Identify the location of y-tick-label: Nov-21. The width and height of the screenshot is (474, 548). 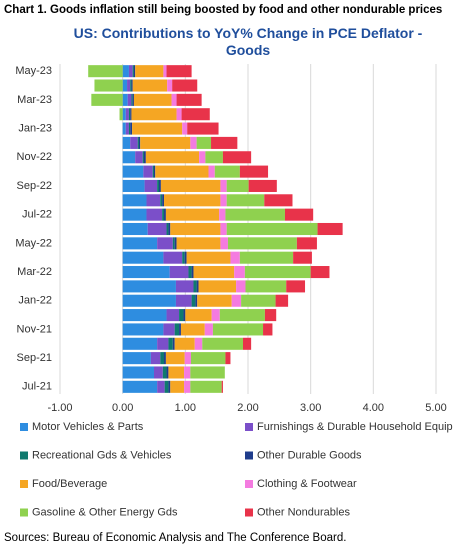
(34, 329).